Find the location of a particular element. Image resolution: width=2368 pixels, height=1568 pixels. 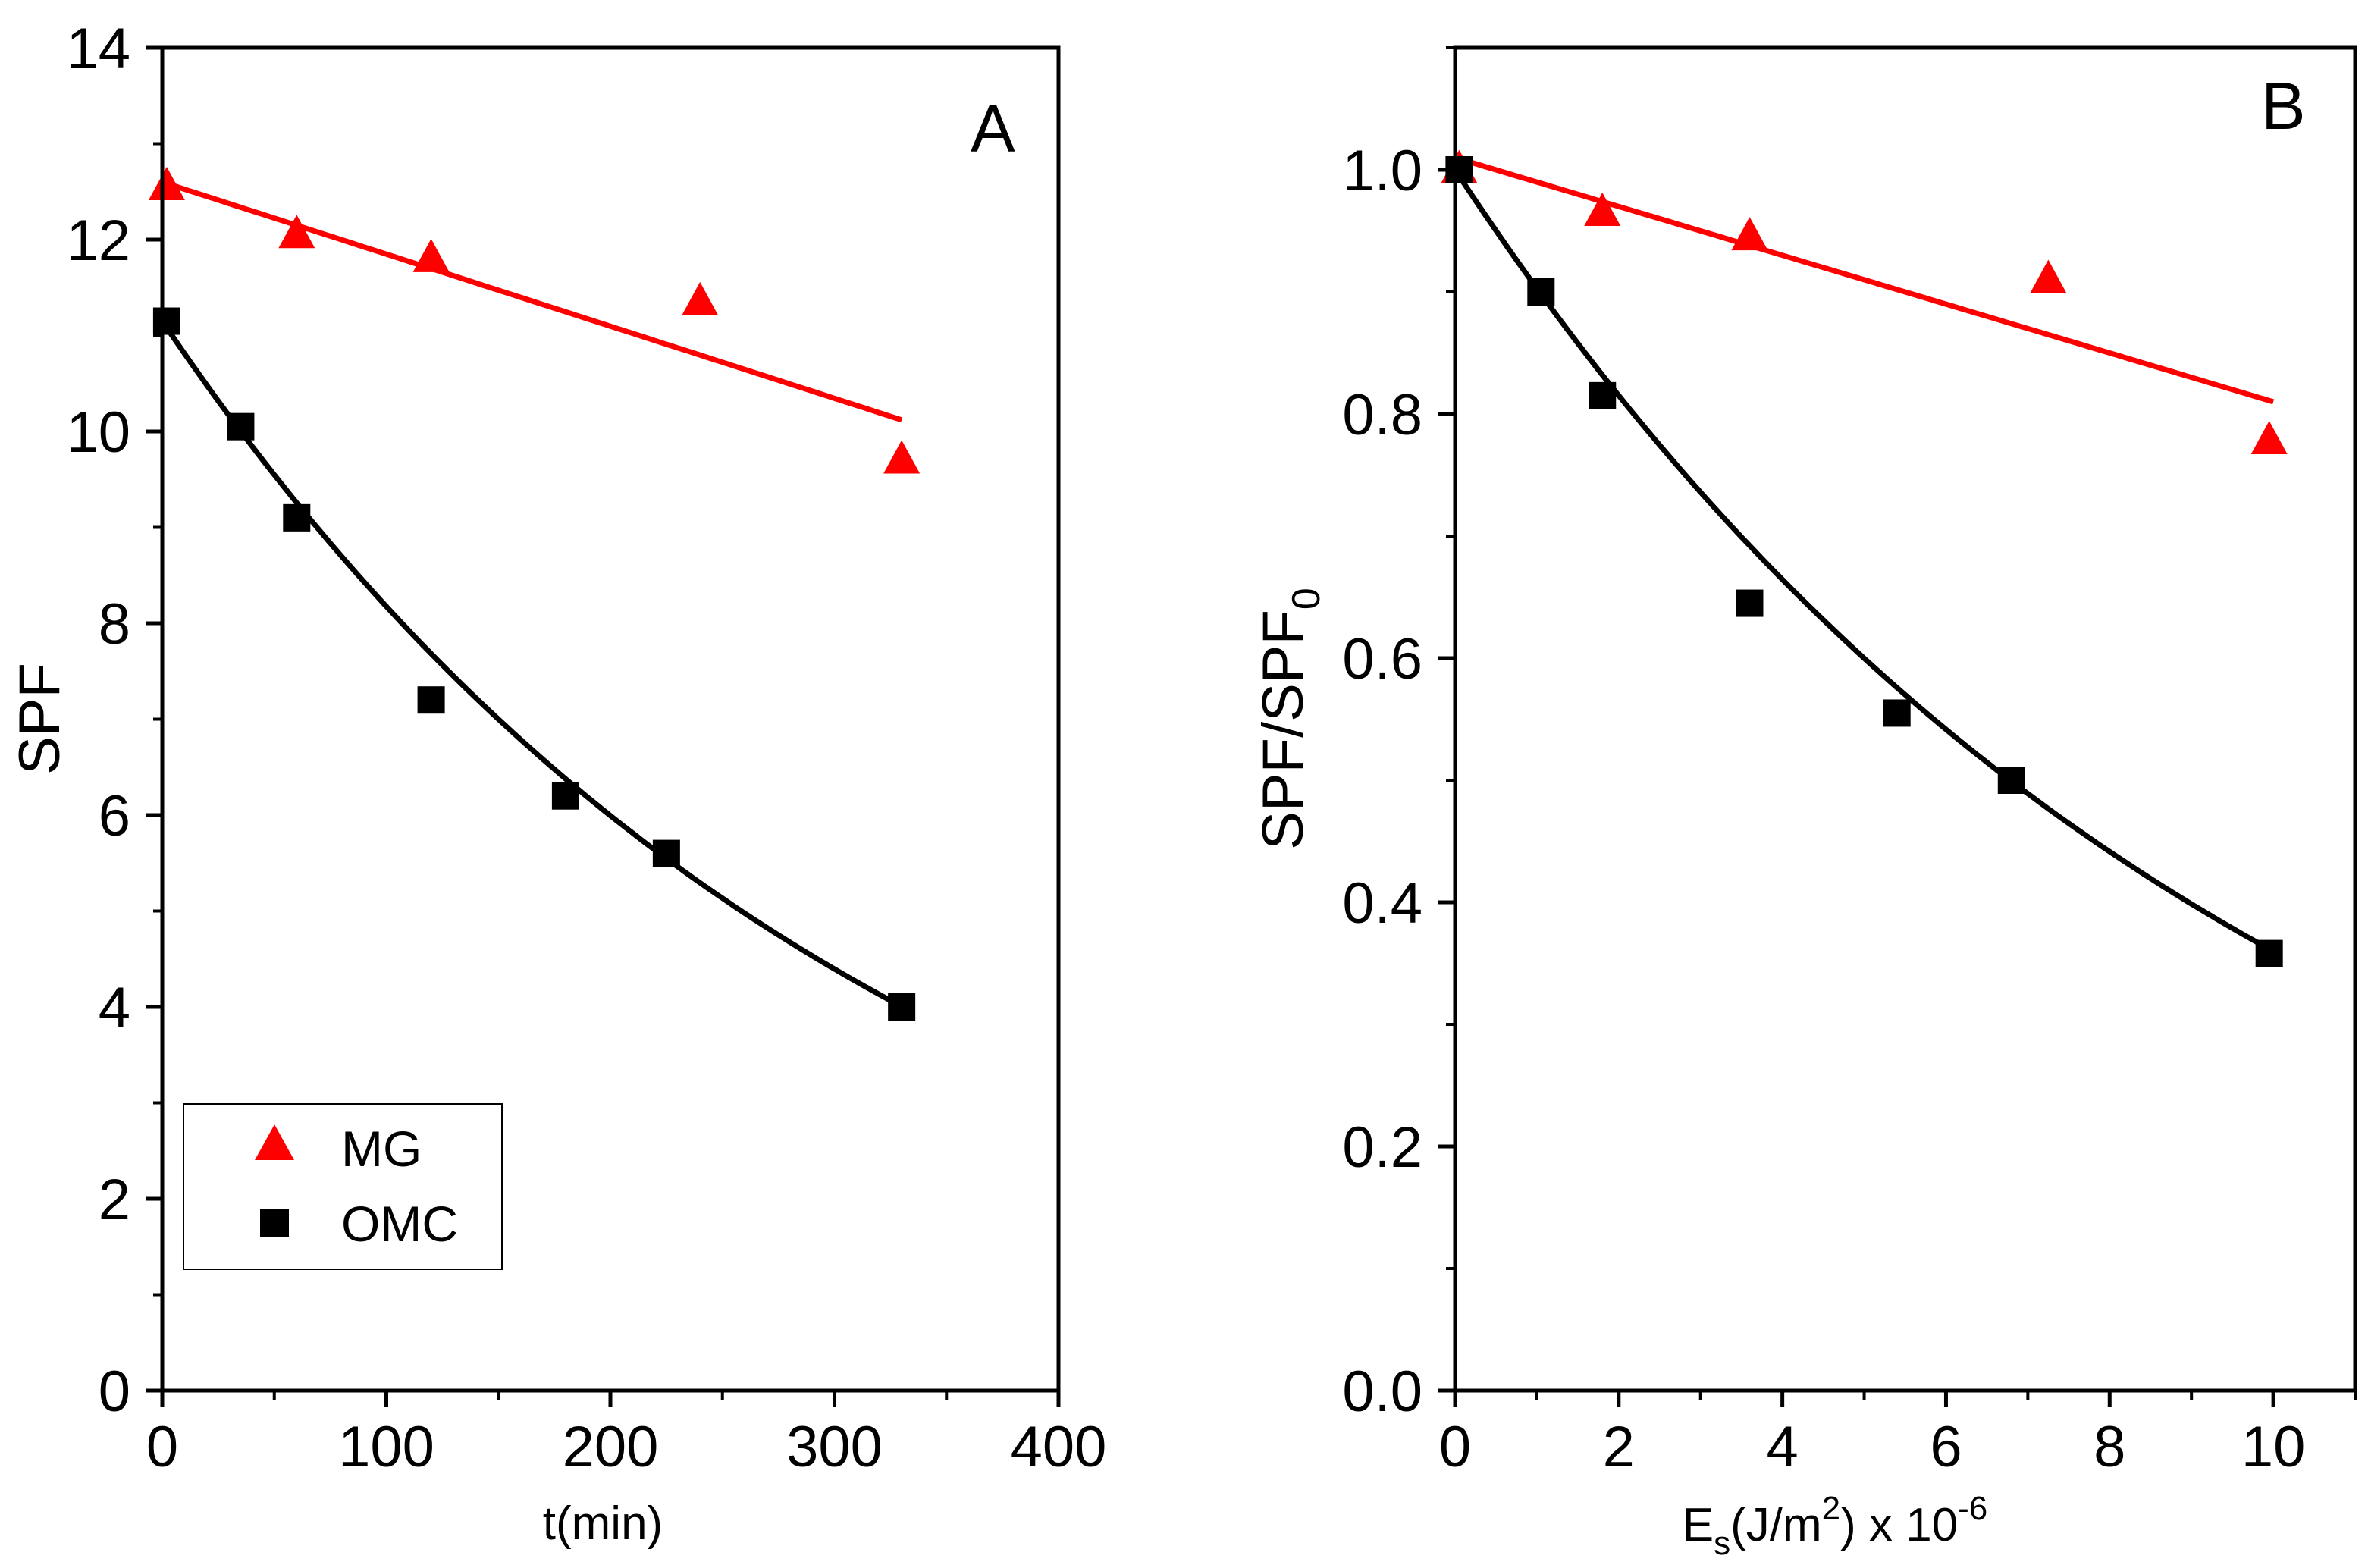

y-tick-label: 0.2 is located at coordinates (1382, 1148).